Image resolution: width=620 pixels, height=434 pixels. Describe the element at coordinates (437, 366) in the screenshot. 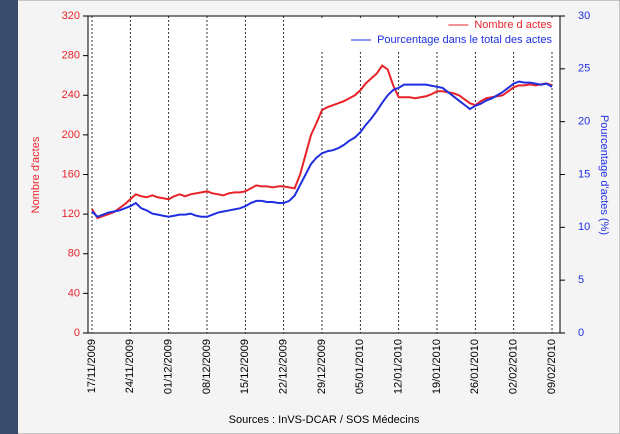

I see `x-tick-label: 19/01/2010` at that location.